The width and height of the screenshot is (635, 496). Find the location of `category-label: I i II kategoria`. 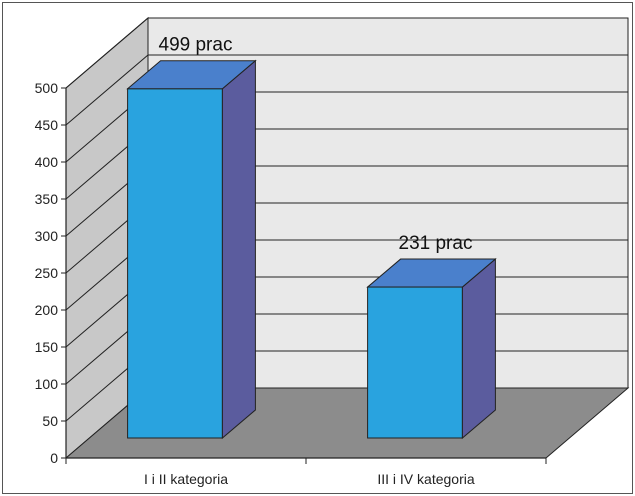

category-label: I i II kategoria is located at coordinates (186, 479).